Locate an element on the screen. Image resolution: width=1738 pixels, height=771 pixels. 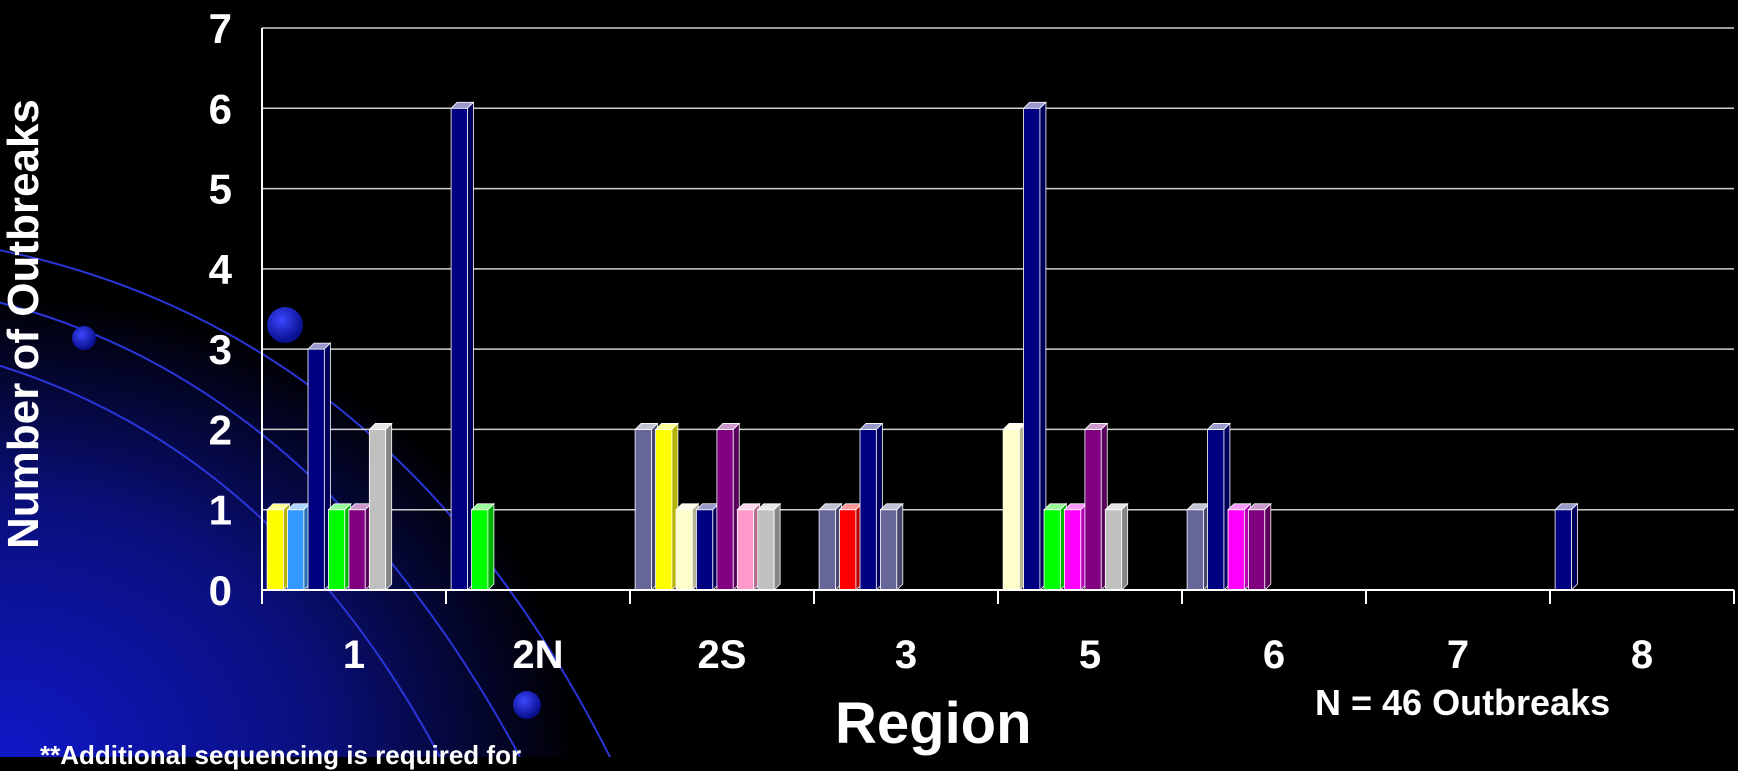
x-tick-label: 2N is located at coordinates (537, 655).